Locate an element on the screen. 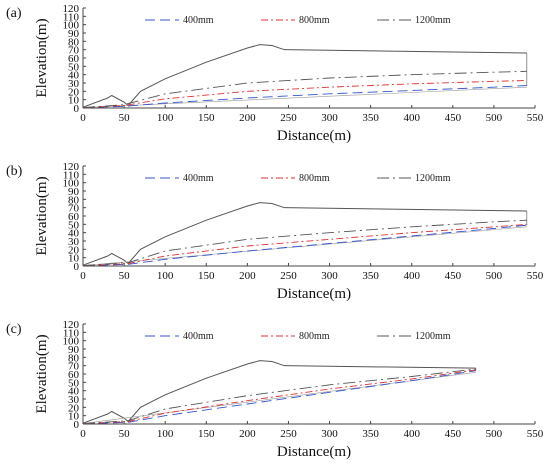 This screenshot has height=468, width=550. x-axis-label: Distance(m) is located at coordinates (314, 452).